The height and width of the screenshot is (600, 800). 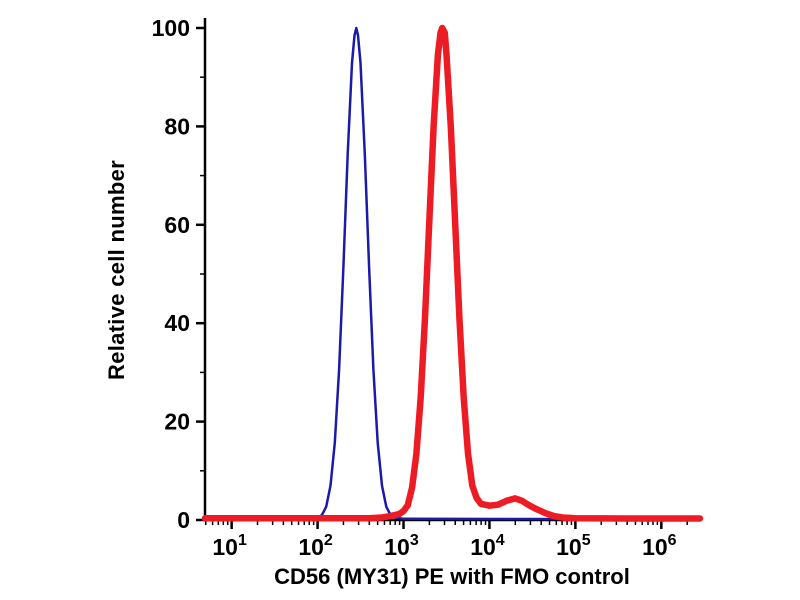 I want to click on x-tick-label: 10², so click(x=315, y=546).